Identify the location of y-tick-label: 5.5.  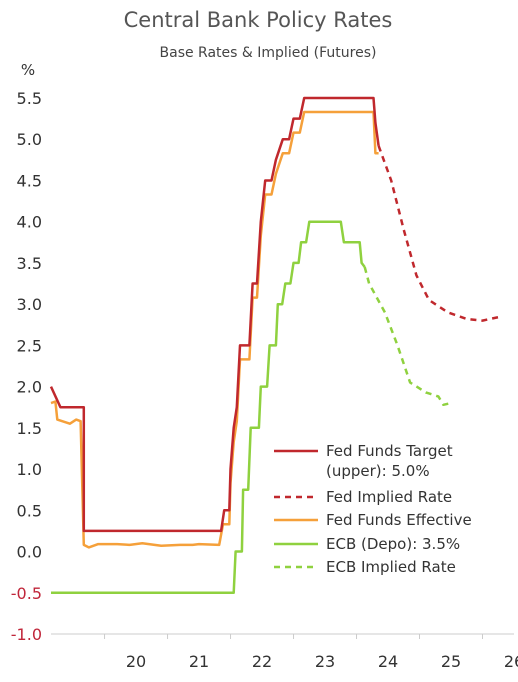
(29, 98).